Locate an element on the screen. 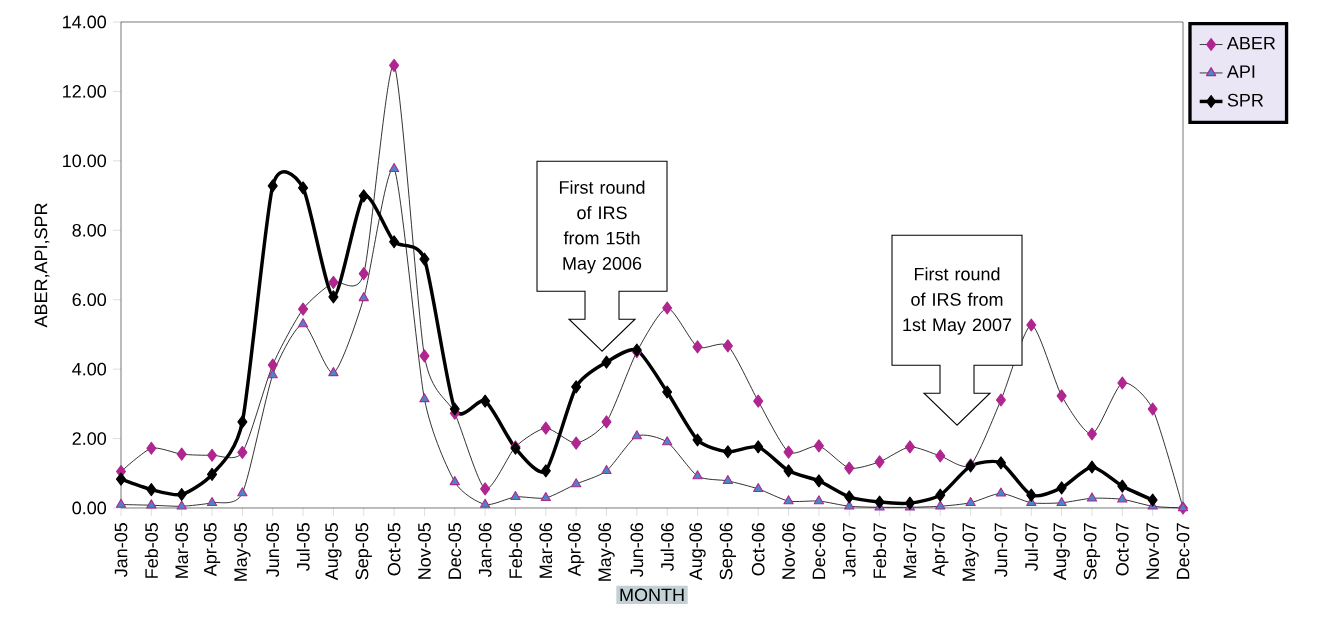 This screenshot has height=634, width=1338. y-tick-label: 8.00 is located at coordinates (89, 230).